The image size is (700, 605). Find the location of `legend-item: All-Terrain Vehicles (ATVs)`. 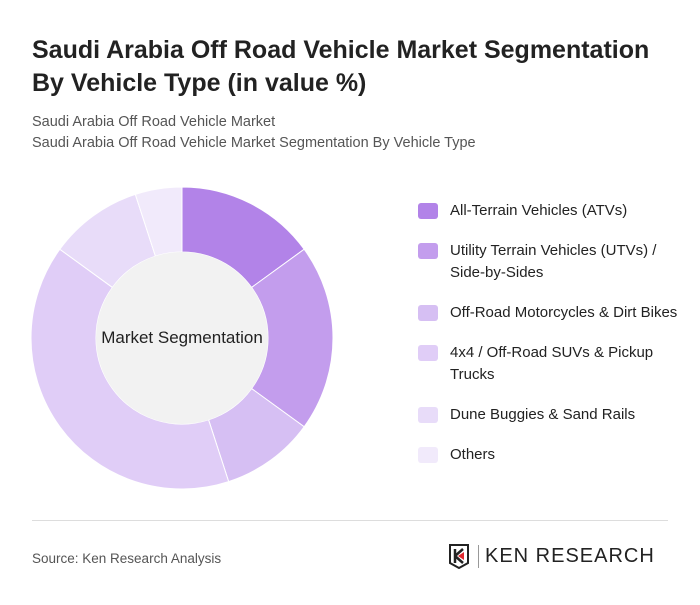

legend-item: All-Terrain Vehicles (ATVs) is located at coordinates (548, 211).